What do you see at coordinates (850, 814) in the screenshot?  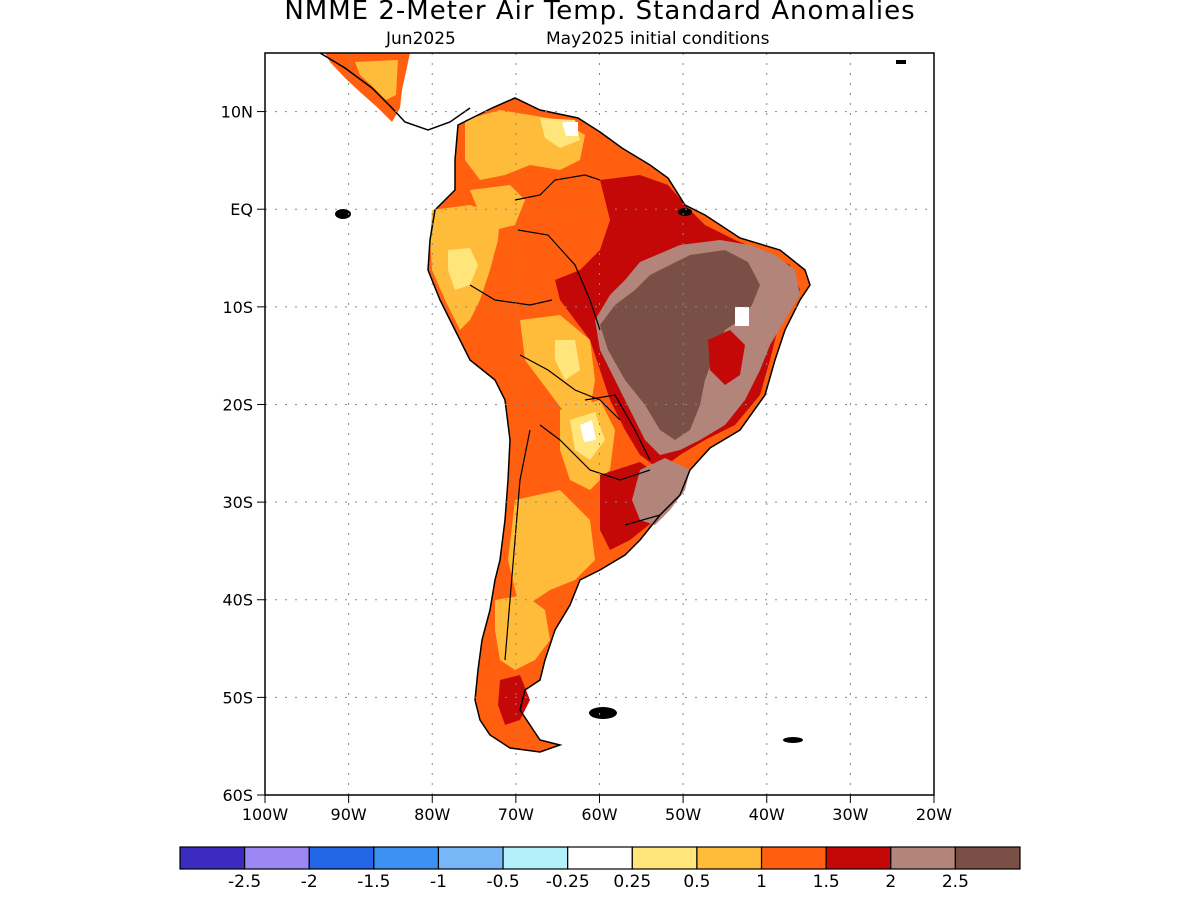 I see `lon-label: 30W` at bounding box center [850, 814].